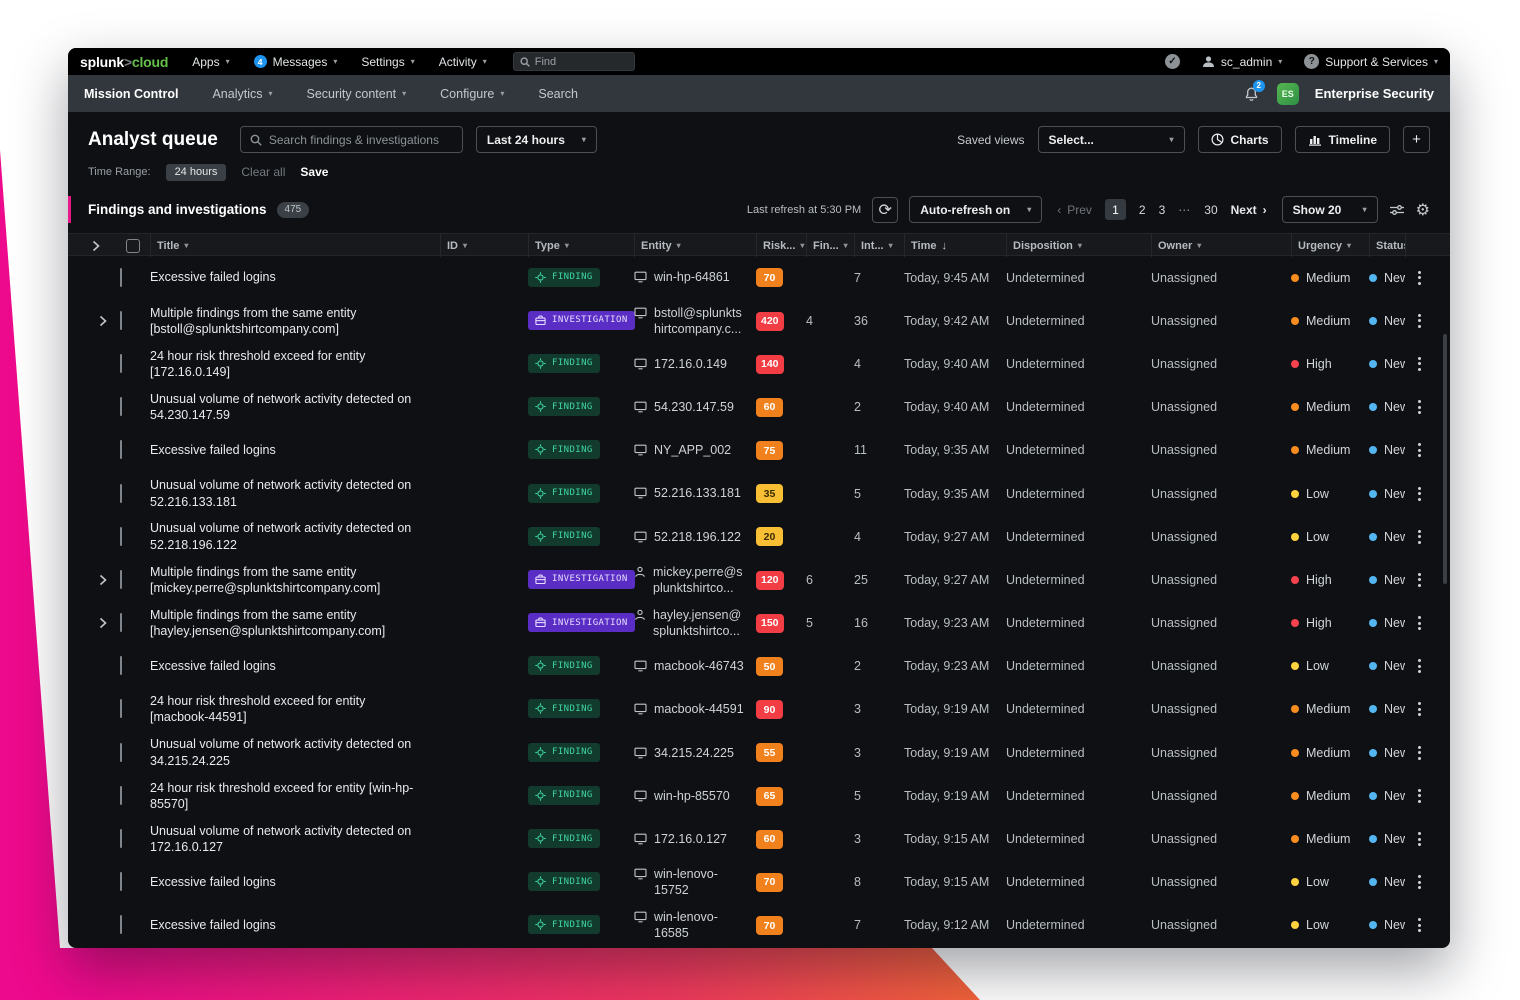 The image size is (1520, 1000). Describe the element at coordinates (579, 61) in the screenshot. I see `find-input` at that location.